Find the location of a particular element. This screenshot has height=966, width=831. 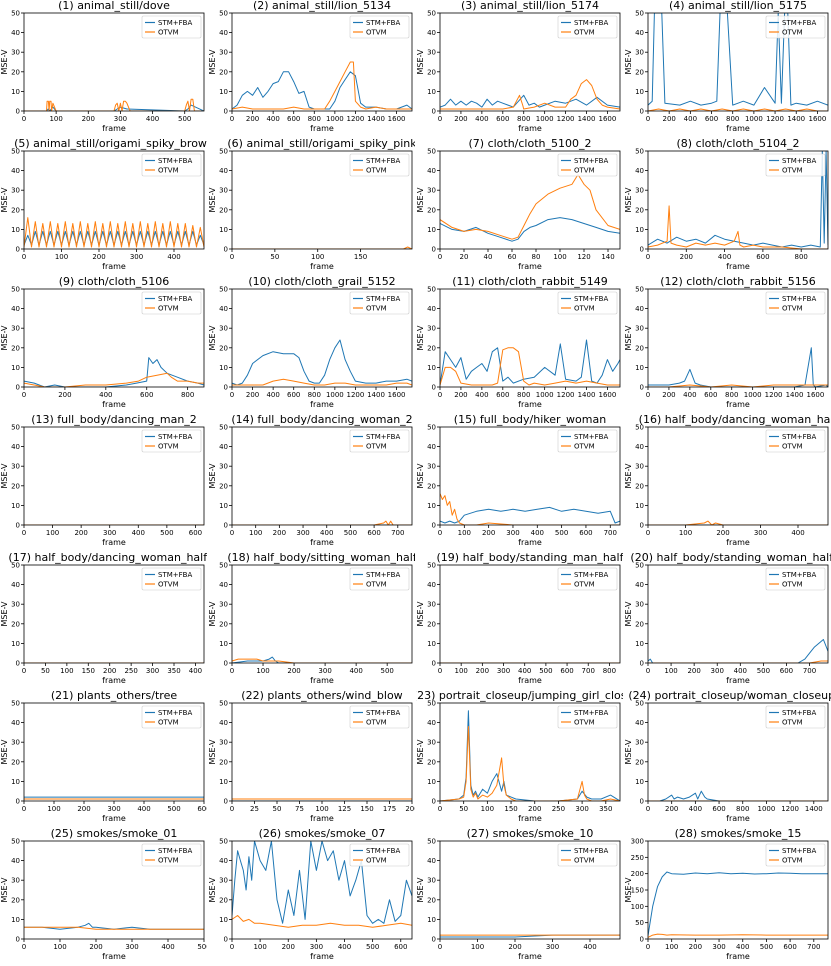

x-tick-label: 60 is located at coordinates (512, 257).